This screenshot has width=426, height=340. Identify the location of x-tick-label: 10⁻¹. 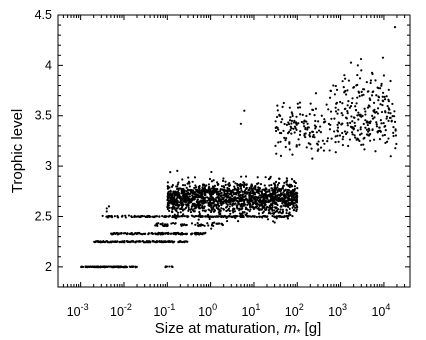
(164, 310).